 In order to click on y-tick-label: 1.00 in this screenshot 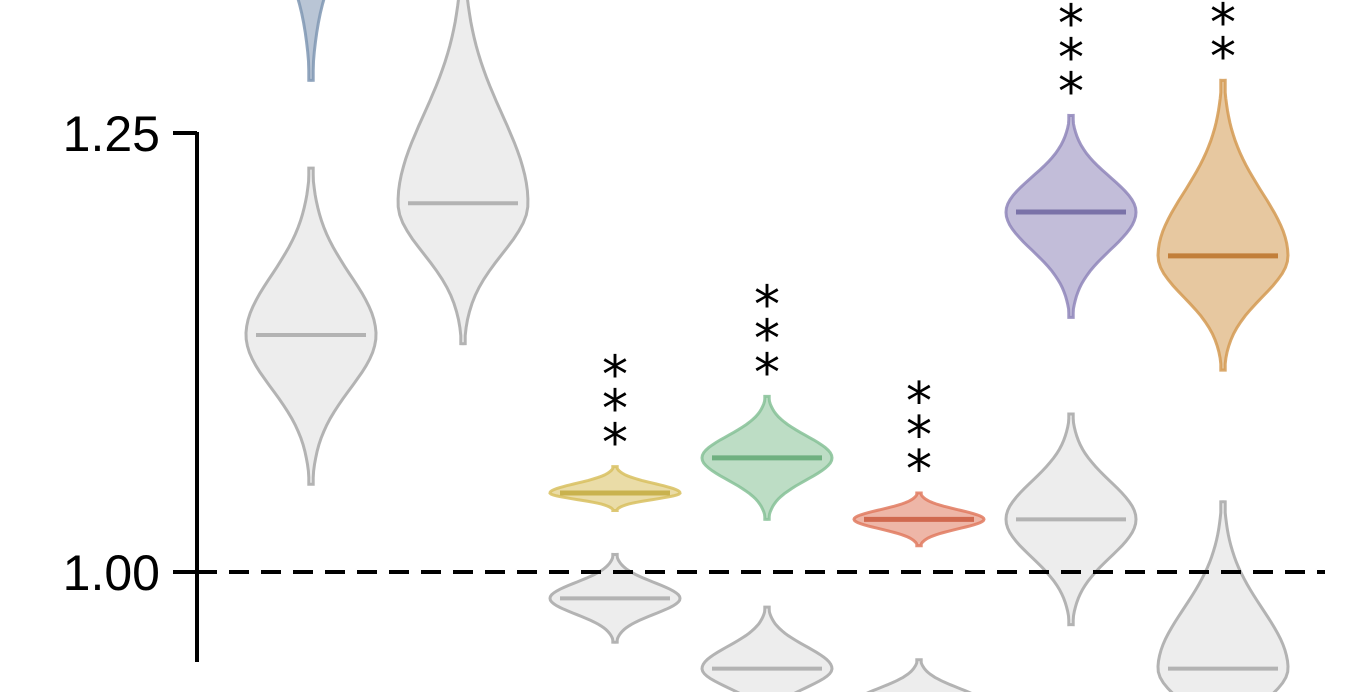, I will do `click(111, 573)`.